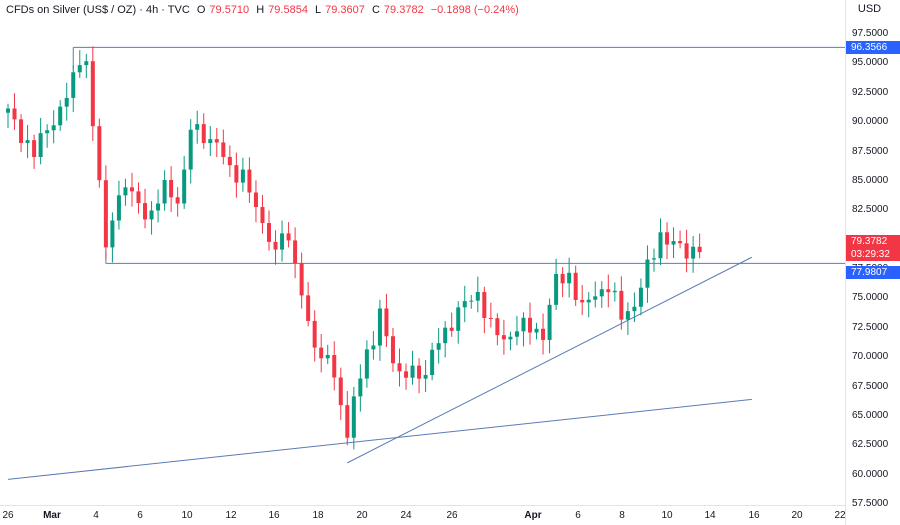 The height and width of the screenshot is (525, 900). I want to click on time-tick-label: 16, so click(274, 515).